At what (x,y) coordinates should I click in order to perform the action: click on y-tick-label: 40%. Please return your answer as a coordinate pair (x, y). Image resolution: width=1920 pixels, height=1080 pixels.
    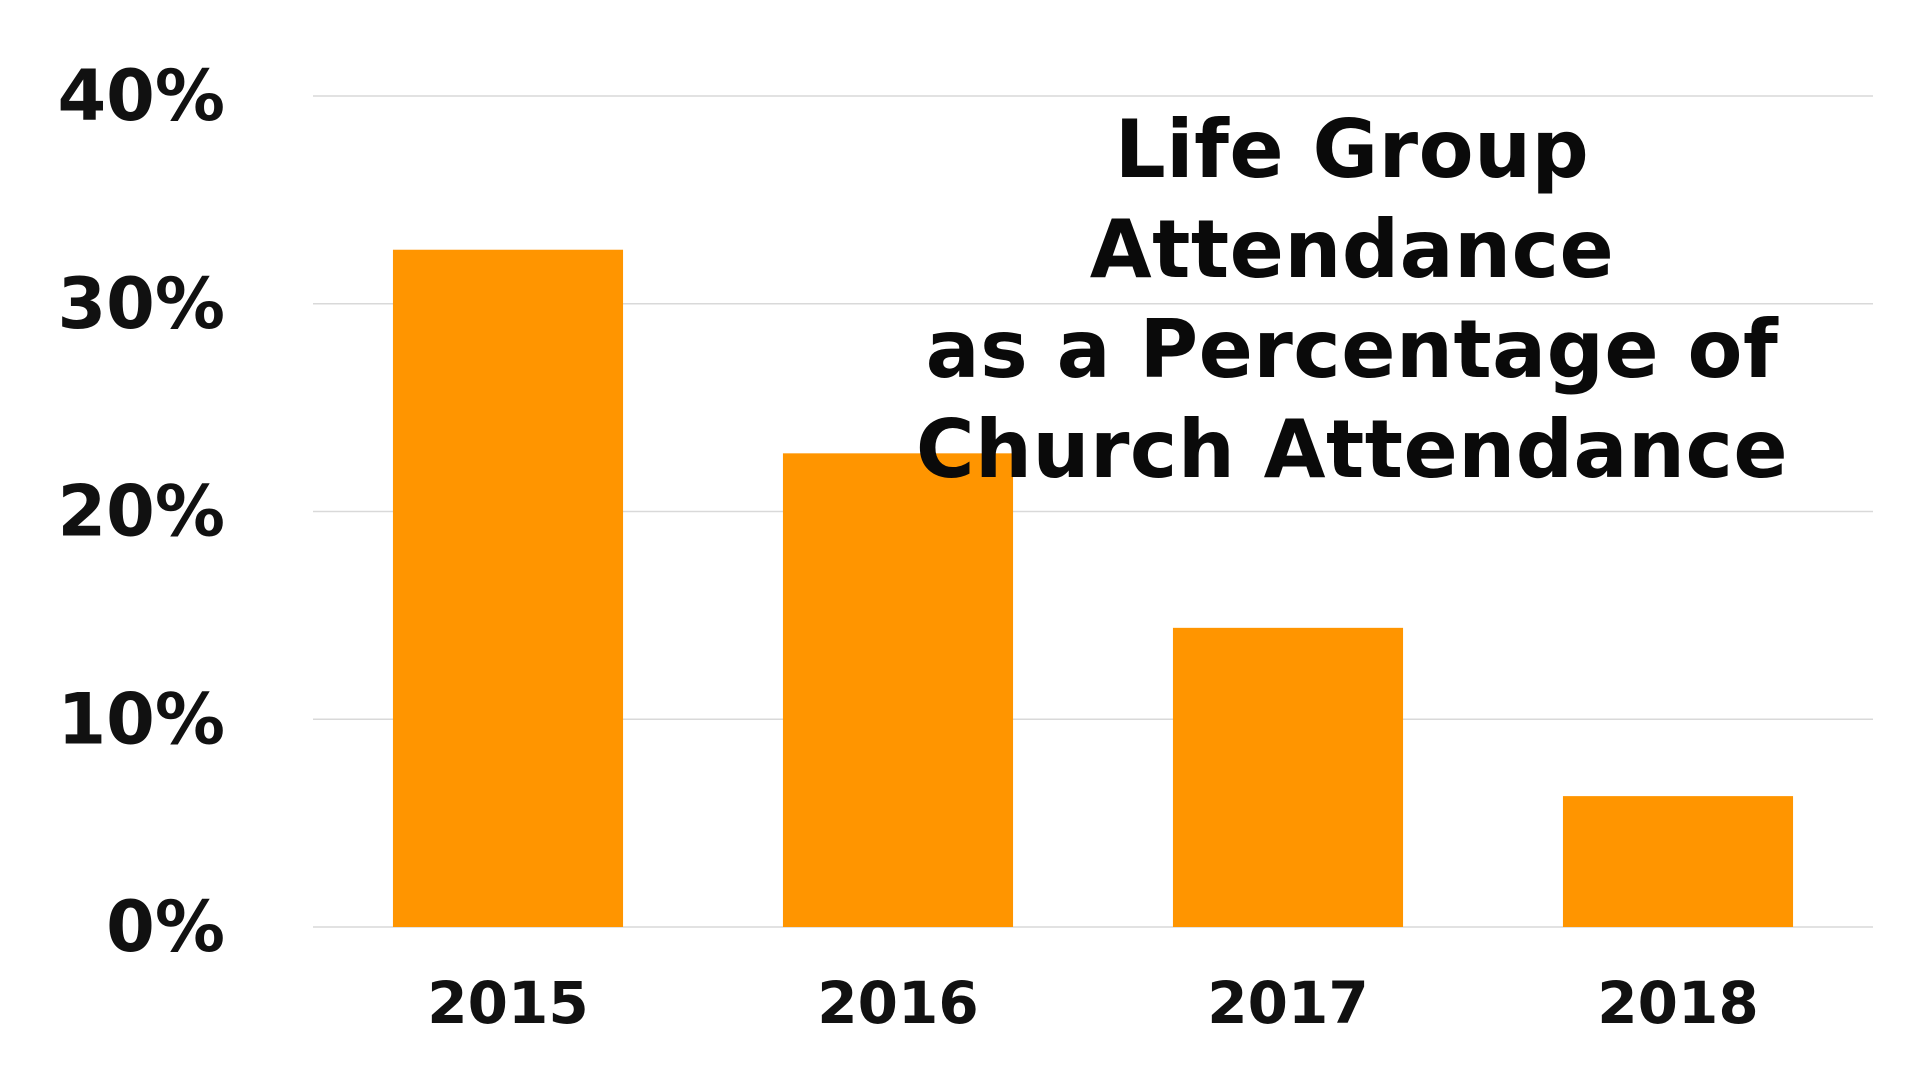
    Looking at the image, I should click on (141, 96).